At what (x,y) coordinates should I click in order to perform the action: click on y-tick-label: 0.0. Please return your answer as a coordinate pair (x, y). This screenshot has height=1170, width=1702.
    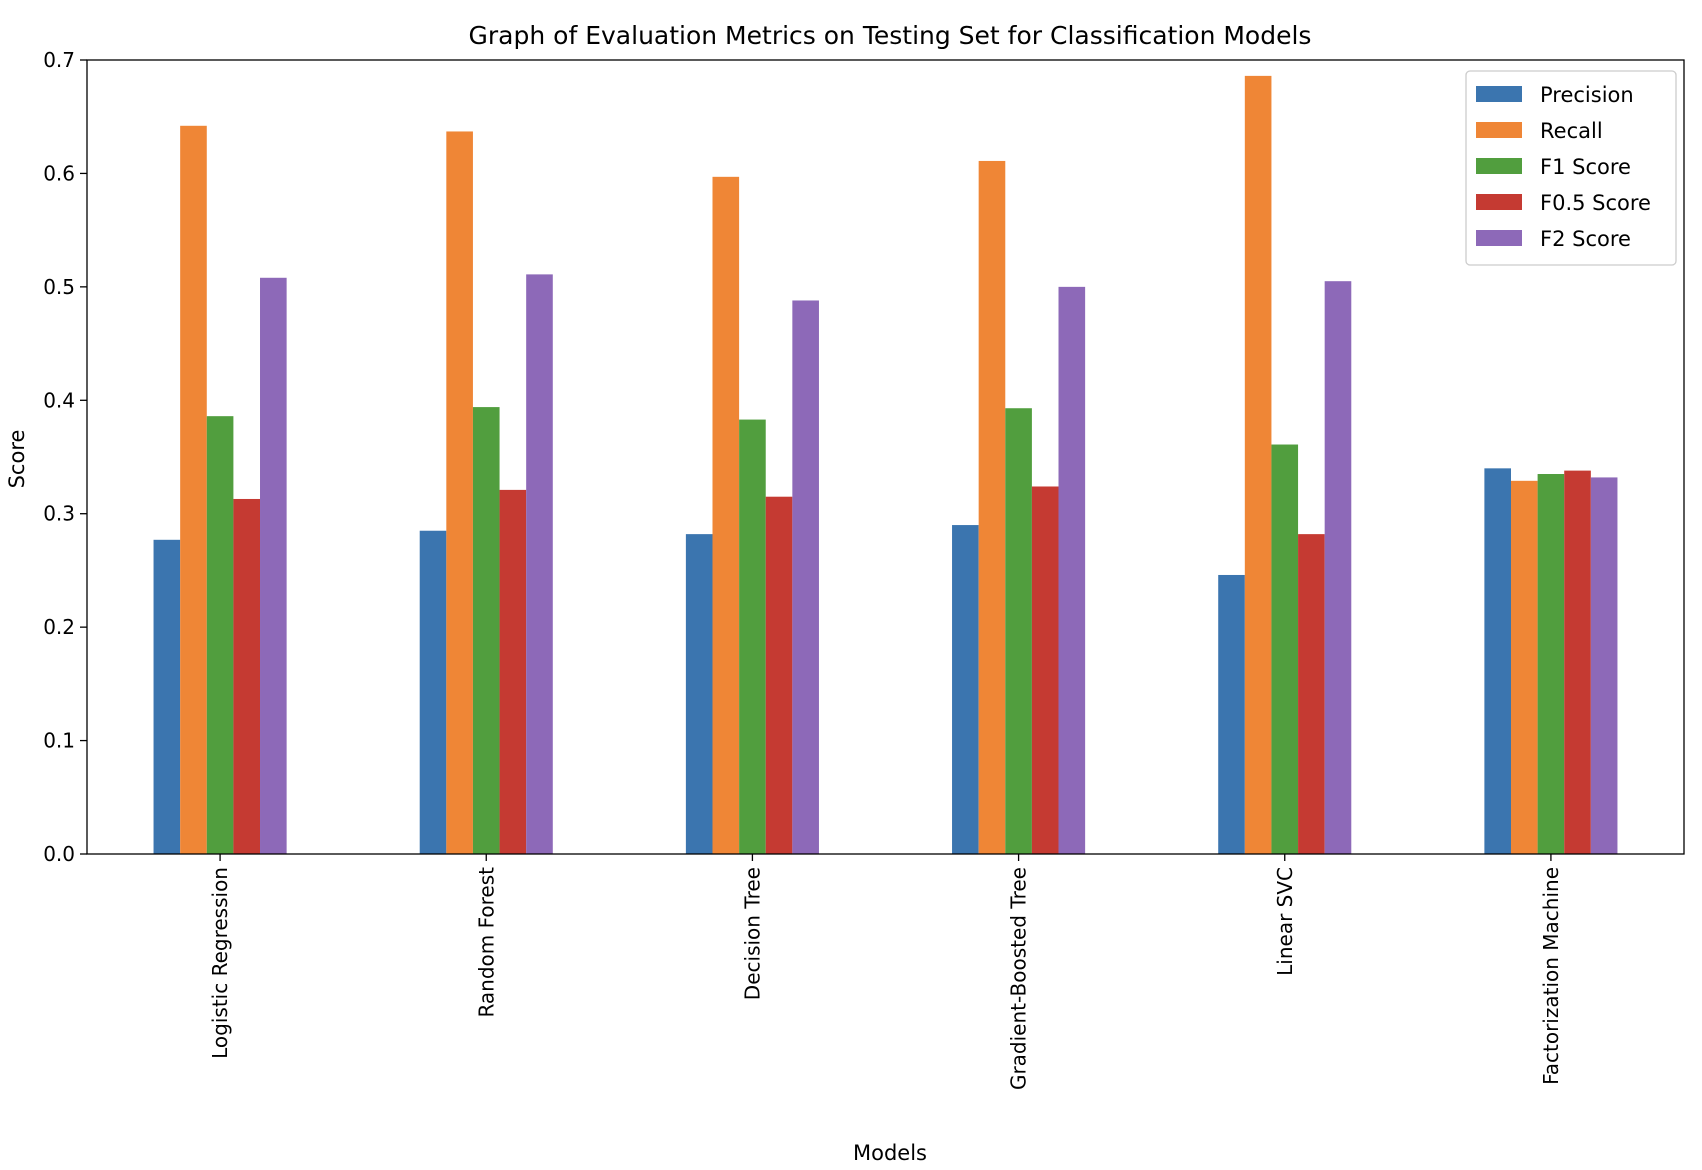
    Looking at the image, I should click on (59, 854).